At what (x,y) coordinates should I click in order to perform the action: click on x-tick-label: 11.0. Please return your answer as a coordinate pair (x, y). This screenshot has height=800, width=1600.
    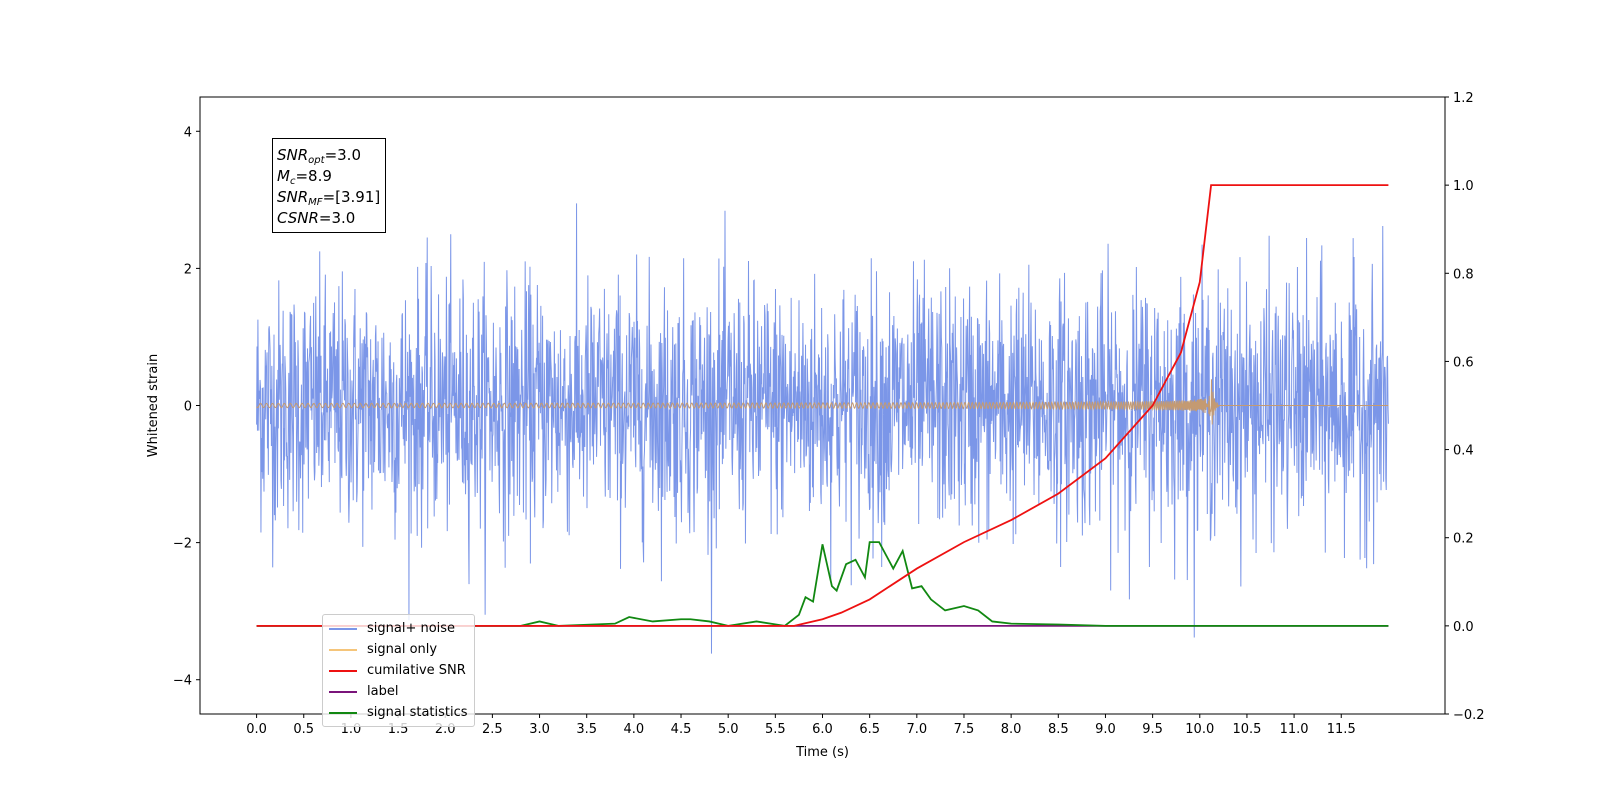
    Looking at the image, I should click on (1294, 729).